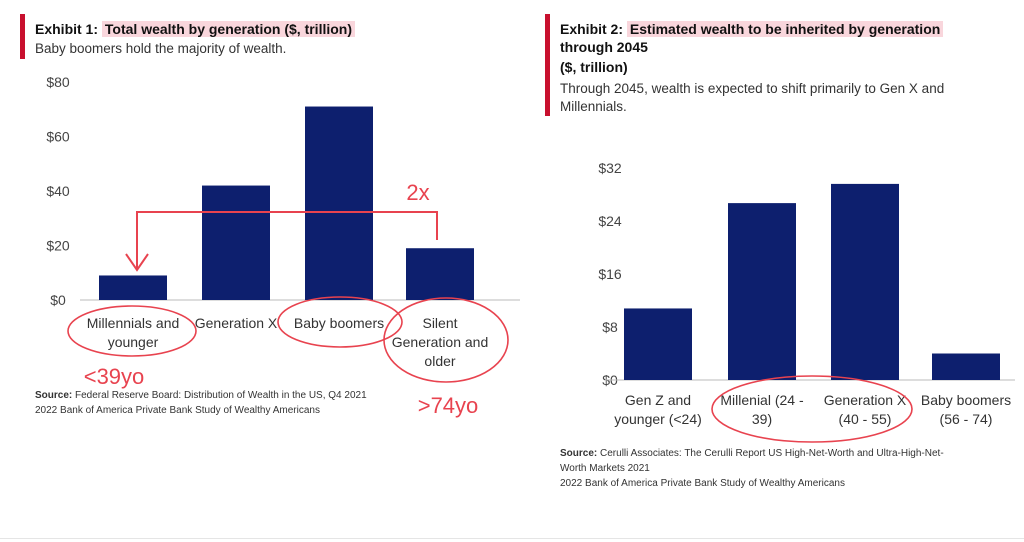  Describe the element at coordinates (114, 376) in the screenshot. I see `exhibit1-young-age-label: <39yo` at that location.